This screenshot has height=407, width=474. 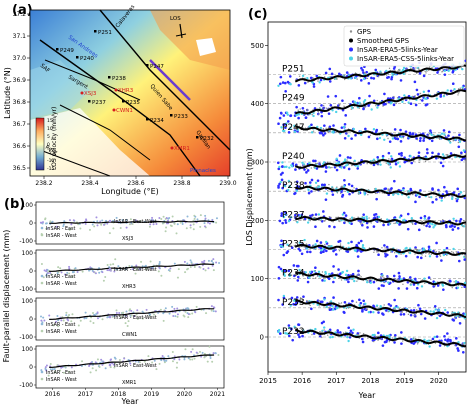 I want to click on los-arrow-icon: LOS, so click(x=178, y=27).